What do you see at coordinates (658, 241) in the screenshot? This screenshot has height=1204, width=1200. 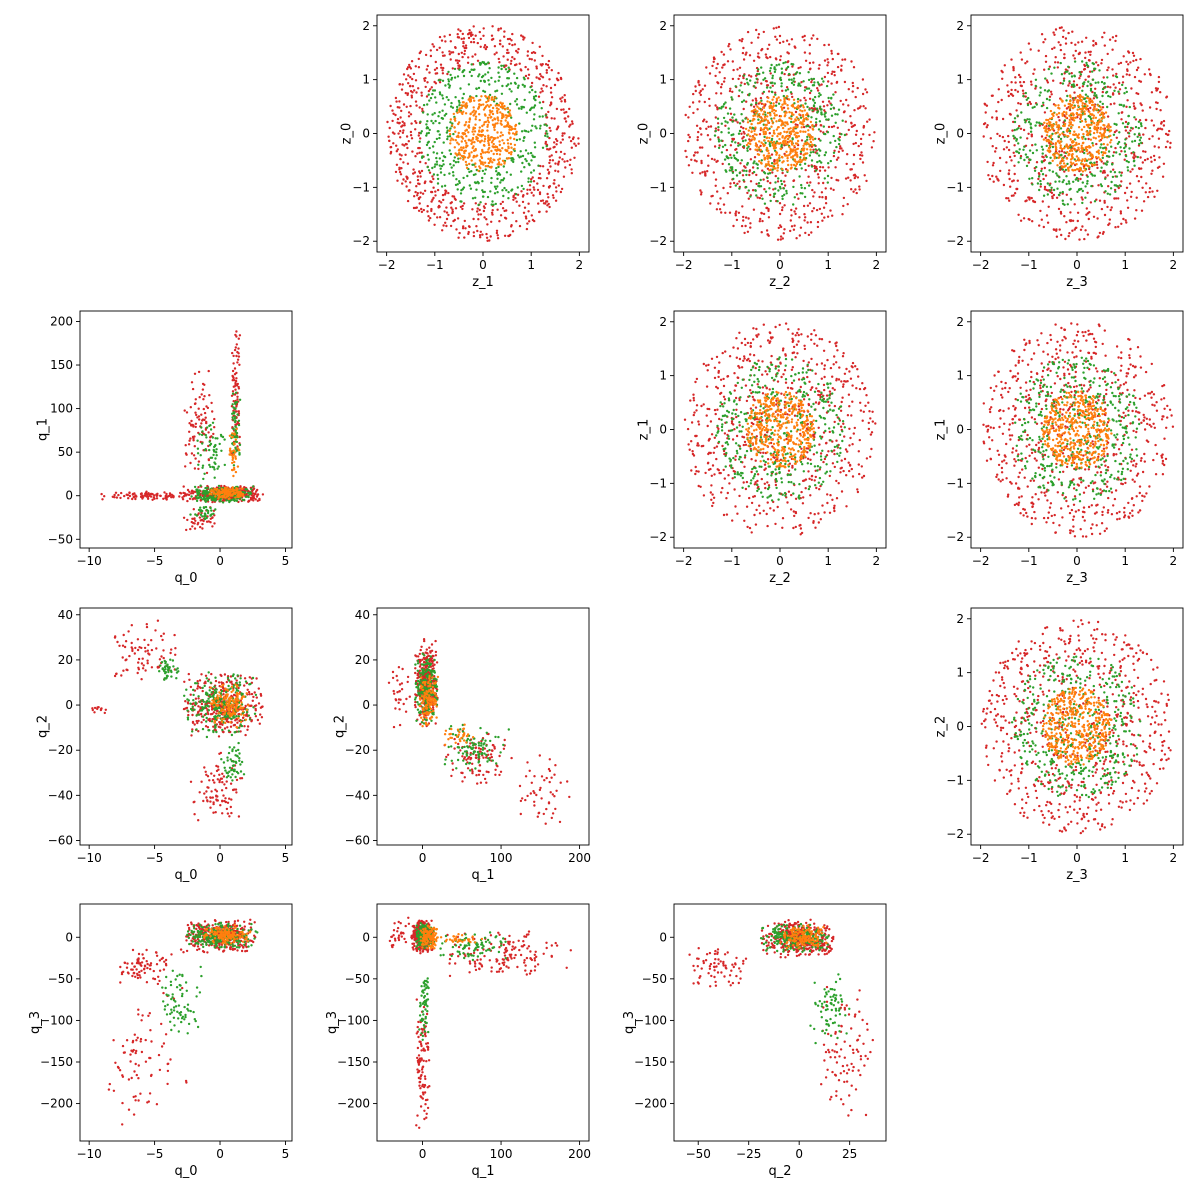 I see `y-tick-label: −2` at bounding box center [658, 241].